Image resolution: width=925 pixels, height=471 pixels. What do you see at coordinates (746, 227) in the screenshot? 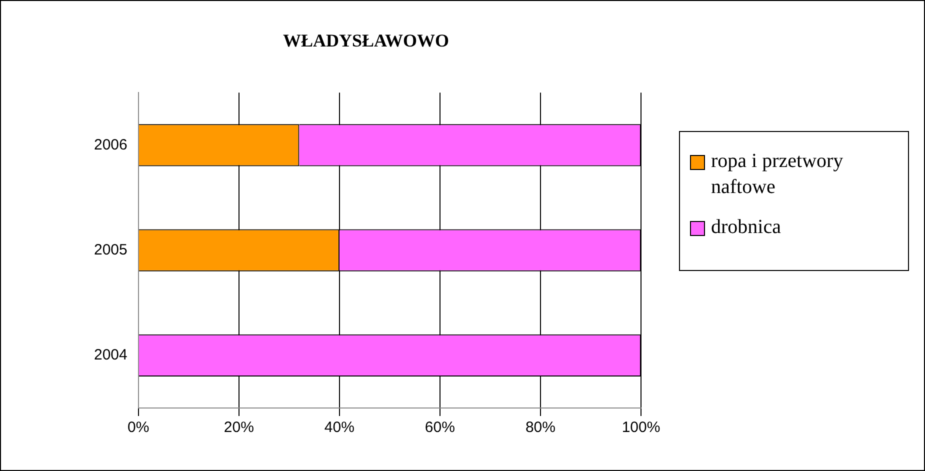
I see `legend-label: drobnica` at bounding box center [746, 227].